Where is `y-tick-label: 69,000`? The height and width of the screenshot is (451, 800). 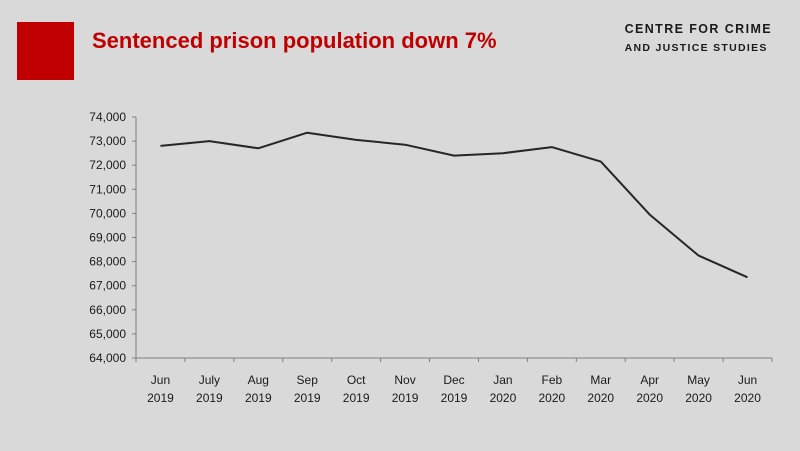
y-tick-label: 69,000 is located at coordinates (107, 238).